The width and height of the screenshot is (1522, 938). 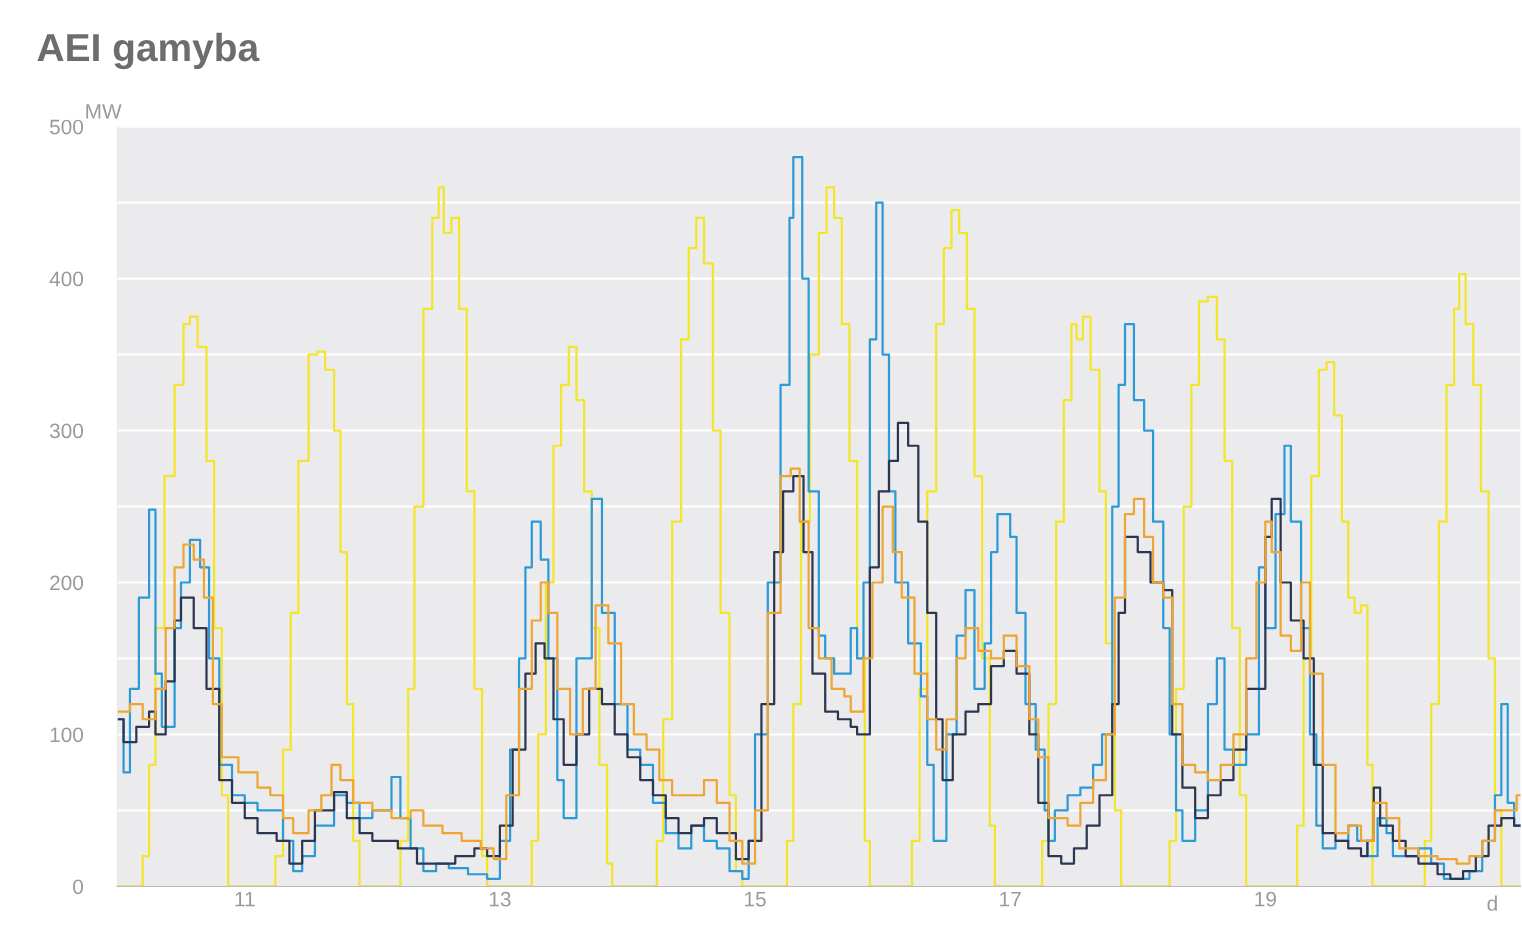 What do you see at coordinates (1265, 899) in the screenshot?
I see `x-tick-label: 19` at bounding box center [1265, 899].